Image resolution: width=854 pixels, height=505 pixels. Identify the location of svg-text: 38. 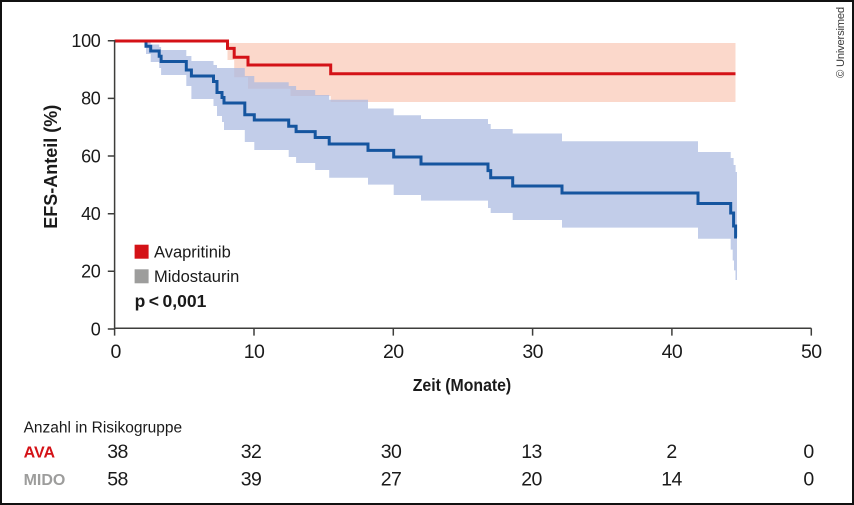
(117, 452).